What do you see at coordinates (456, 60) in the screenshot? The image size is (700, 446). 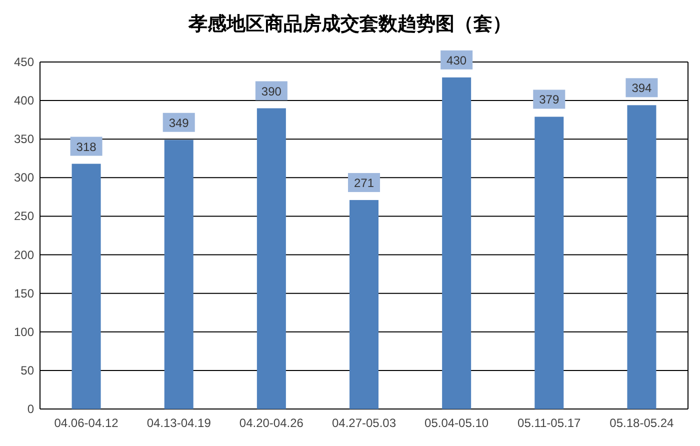 I see `data-label: 430` at bounding box center [456, 60].